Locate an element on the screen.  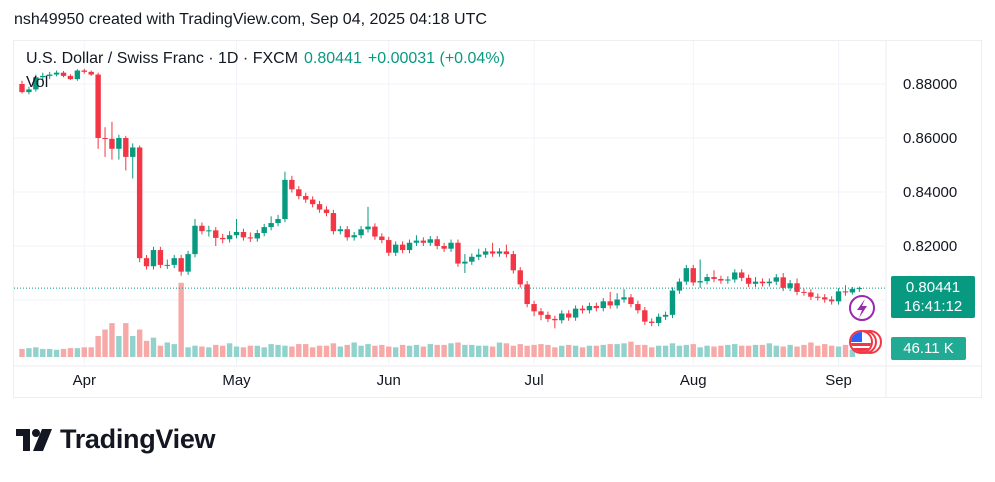
volume-legend: Vol is located at coordinates (37, 82).